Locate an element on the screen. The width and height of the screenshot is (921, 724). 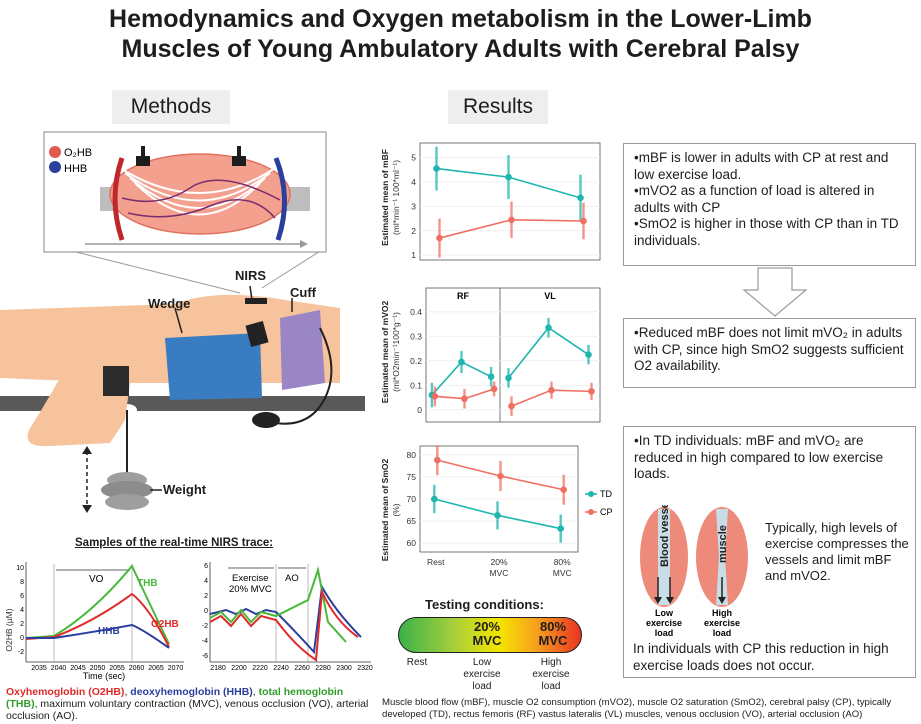
cuff-tube-icon is located at coordinates (303, 376).